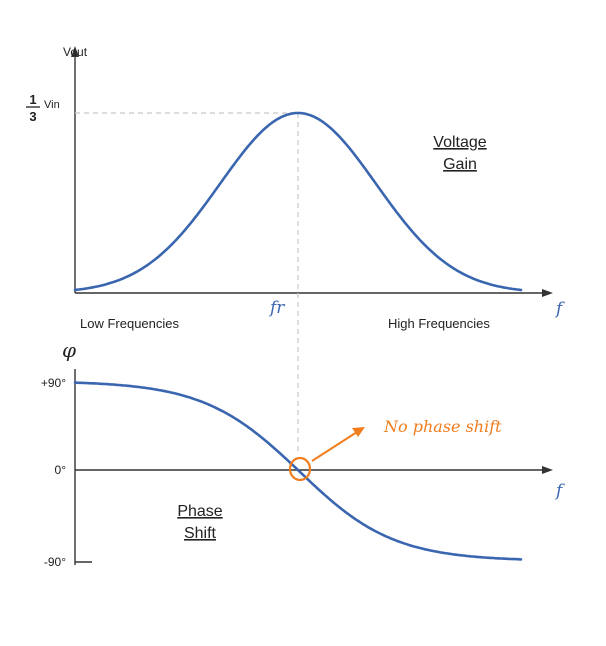  I want to click on no-phase-shift-annotation: No phase shift, so click(442, 426).